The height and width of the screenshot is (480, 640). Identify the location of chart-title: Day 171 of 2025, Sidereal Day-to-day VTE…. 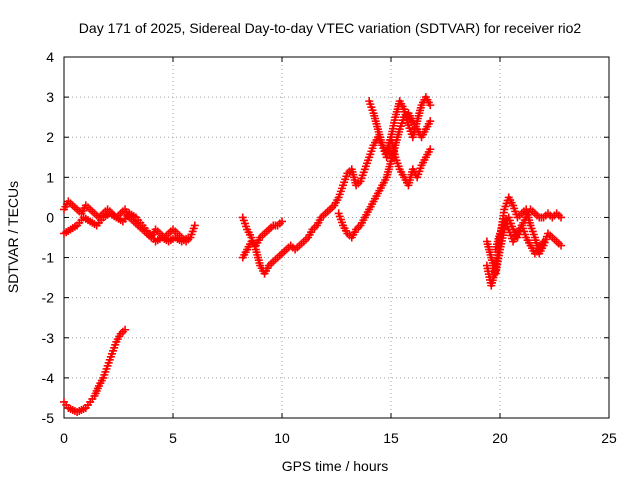
(330, 28).